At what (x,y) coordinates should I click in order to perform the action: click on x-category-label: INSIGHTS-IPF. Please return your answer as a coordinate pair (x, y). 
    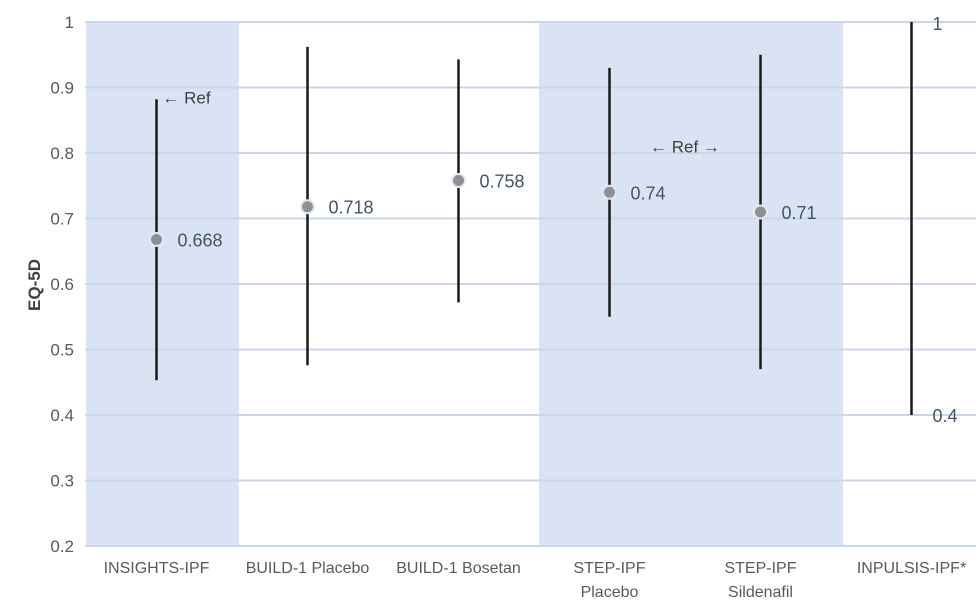
    Looking at the image, I should click on (157, 568).